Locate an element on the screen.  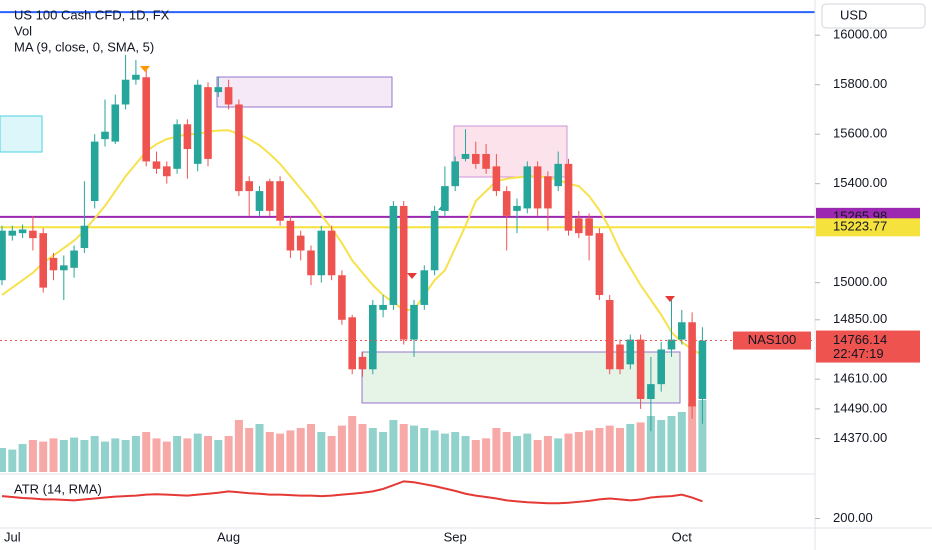
y-tick-label: 14490.00 is located at coordinates (860, 407).